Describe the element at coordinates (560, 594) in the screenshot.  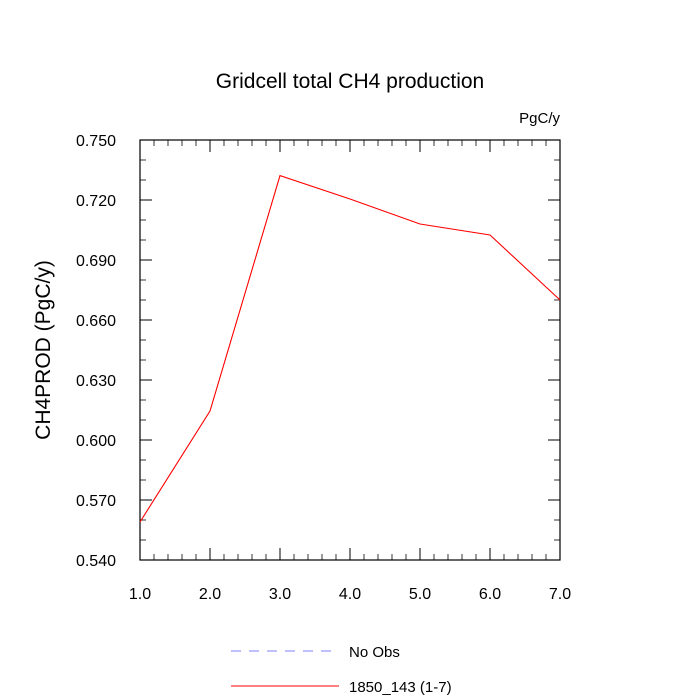
I see `x-tick-label: 7.0` at that location.